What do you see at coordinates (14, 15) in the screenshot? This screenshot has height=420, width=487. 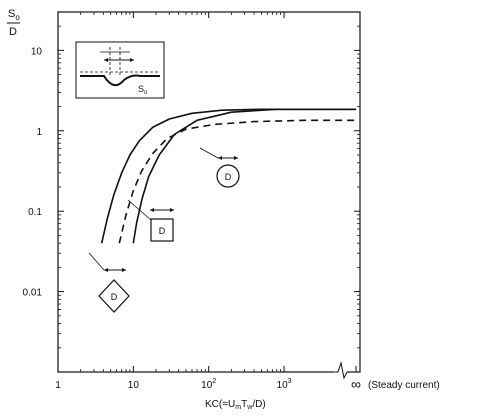 I see `y-label-numerator: So` at bounding box center [14, 15].